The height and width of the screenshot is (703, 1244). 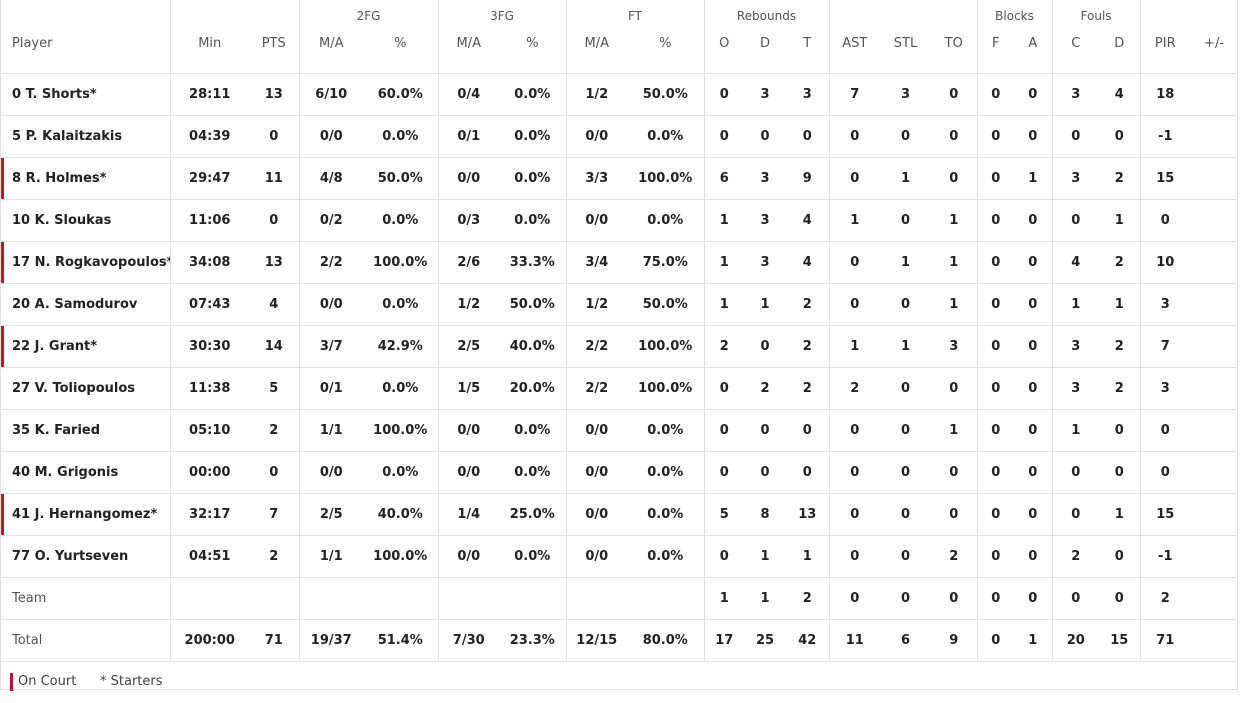 I want to click on player-name-link: 20 A. Samodurov, so click(x=85, y=304).